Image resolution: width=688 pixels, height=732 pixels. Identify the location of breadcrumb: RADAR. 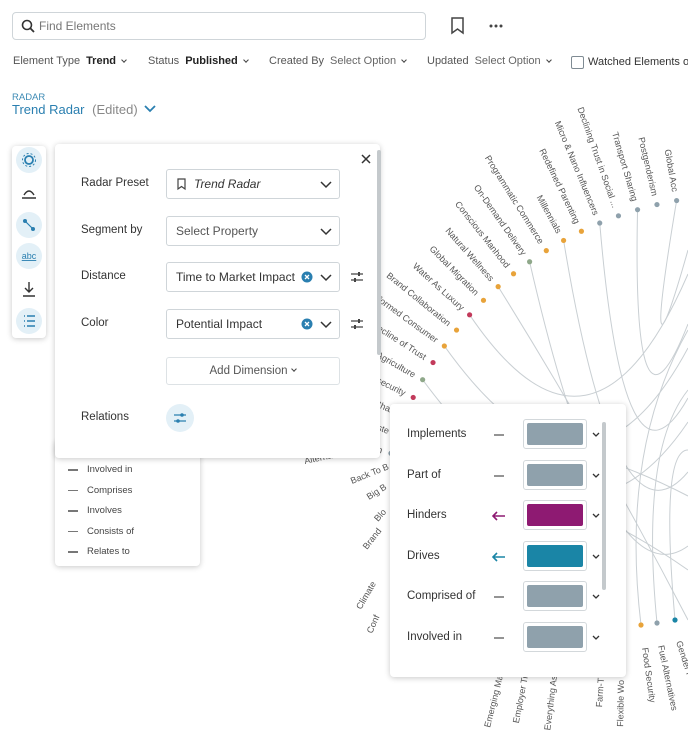
(29, 97).